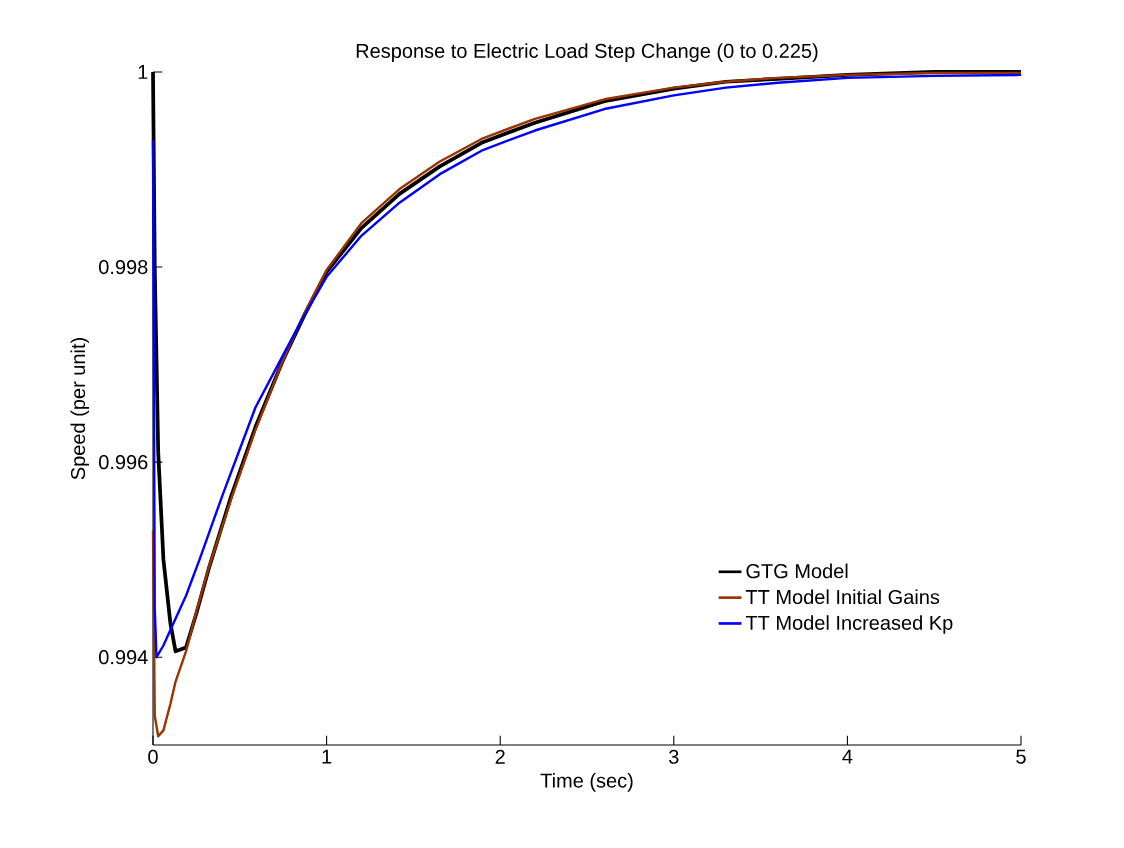  I want to click on y-tick-label: 0.994, so click(123, 657).